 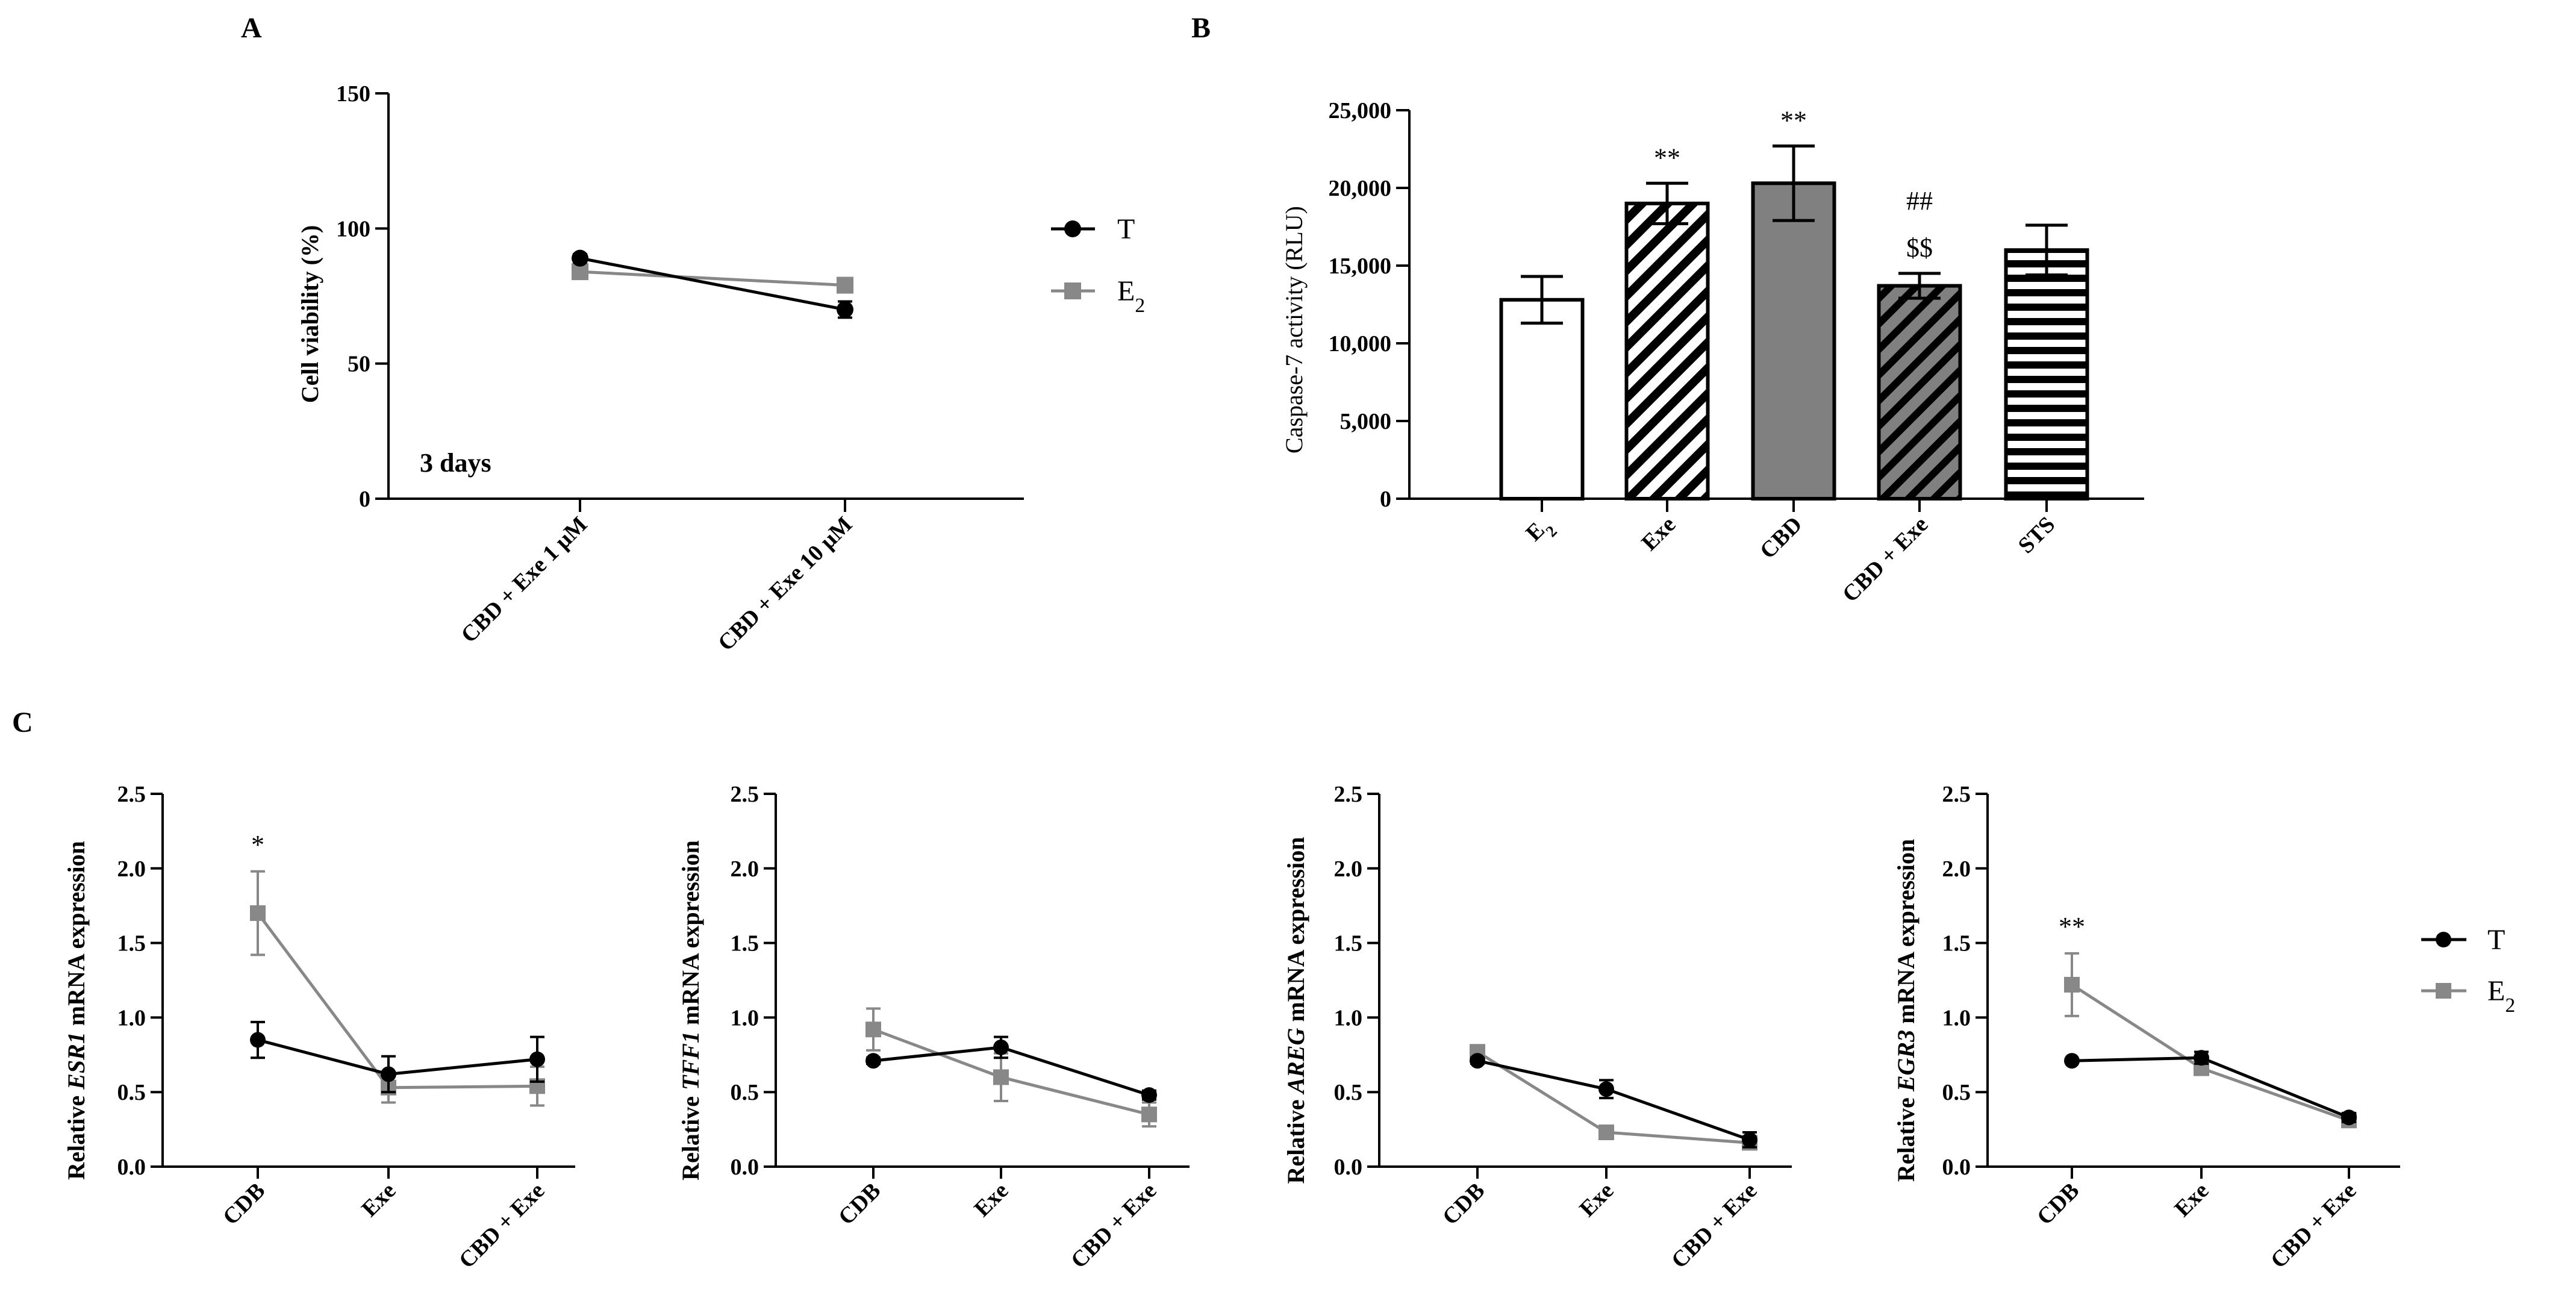 I want to click on y-tick-label: 20,000, so click(x=1360, y=188).